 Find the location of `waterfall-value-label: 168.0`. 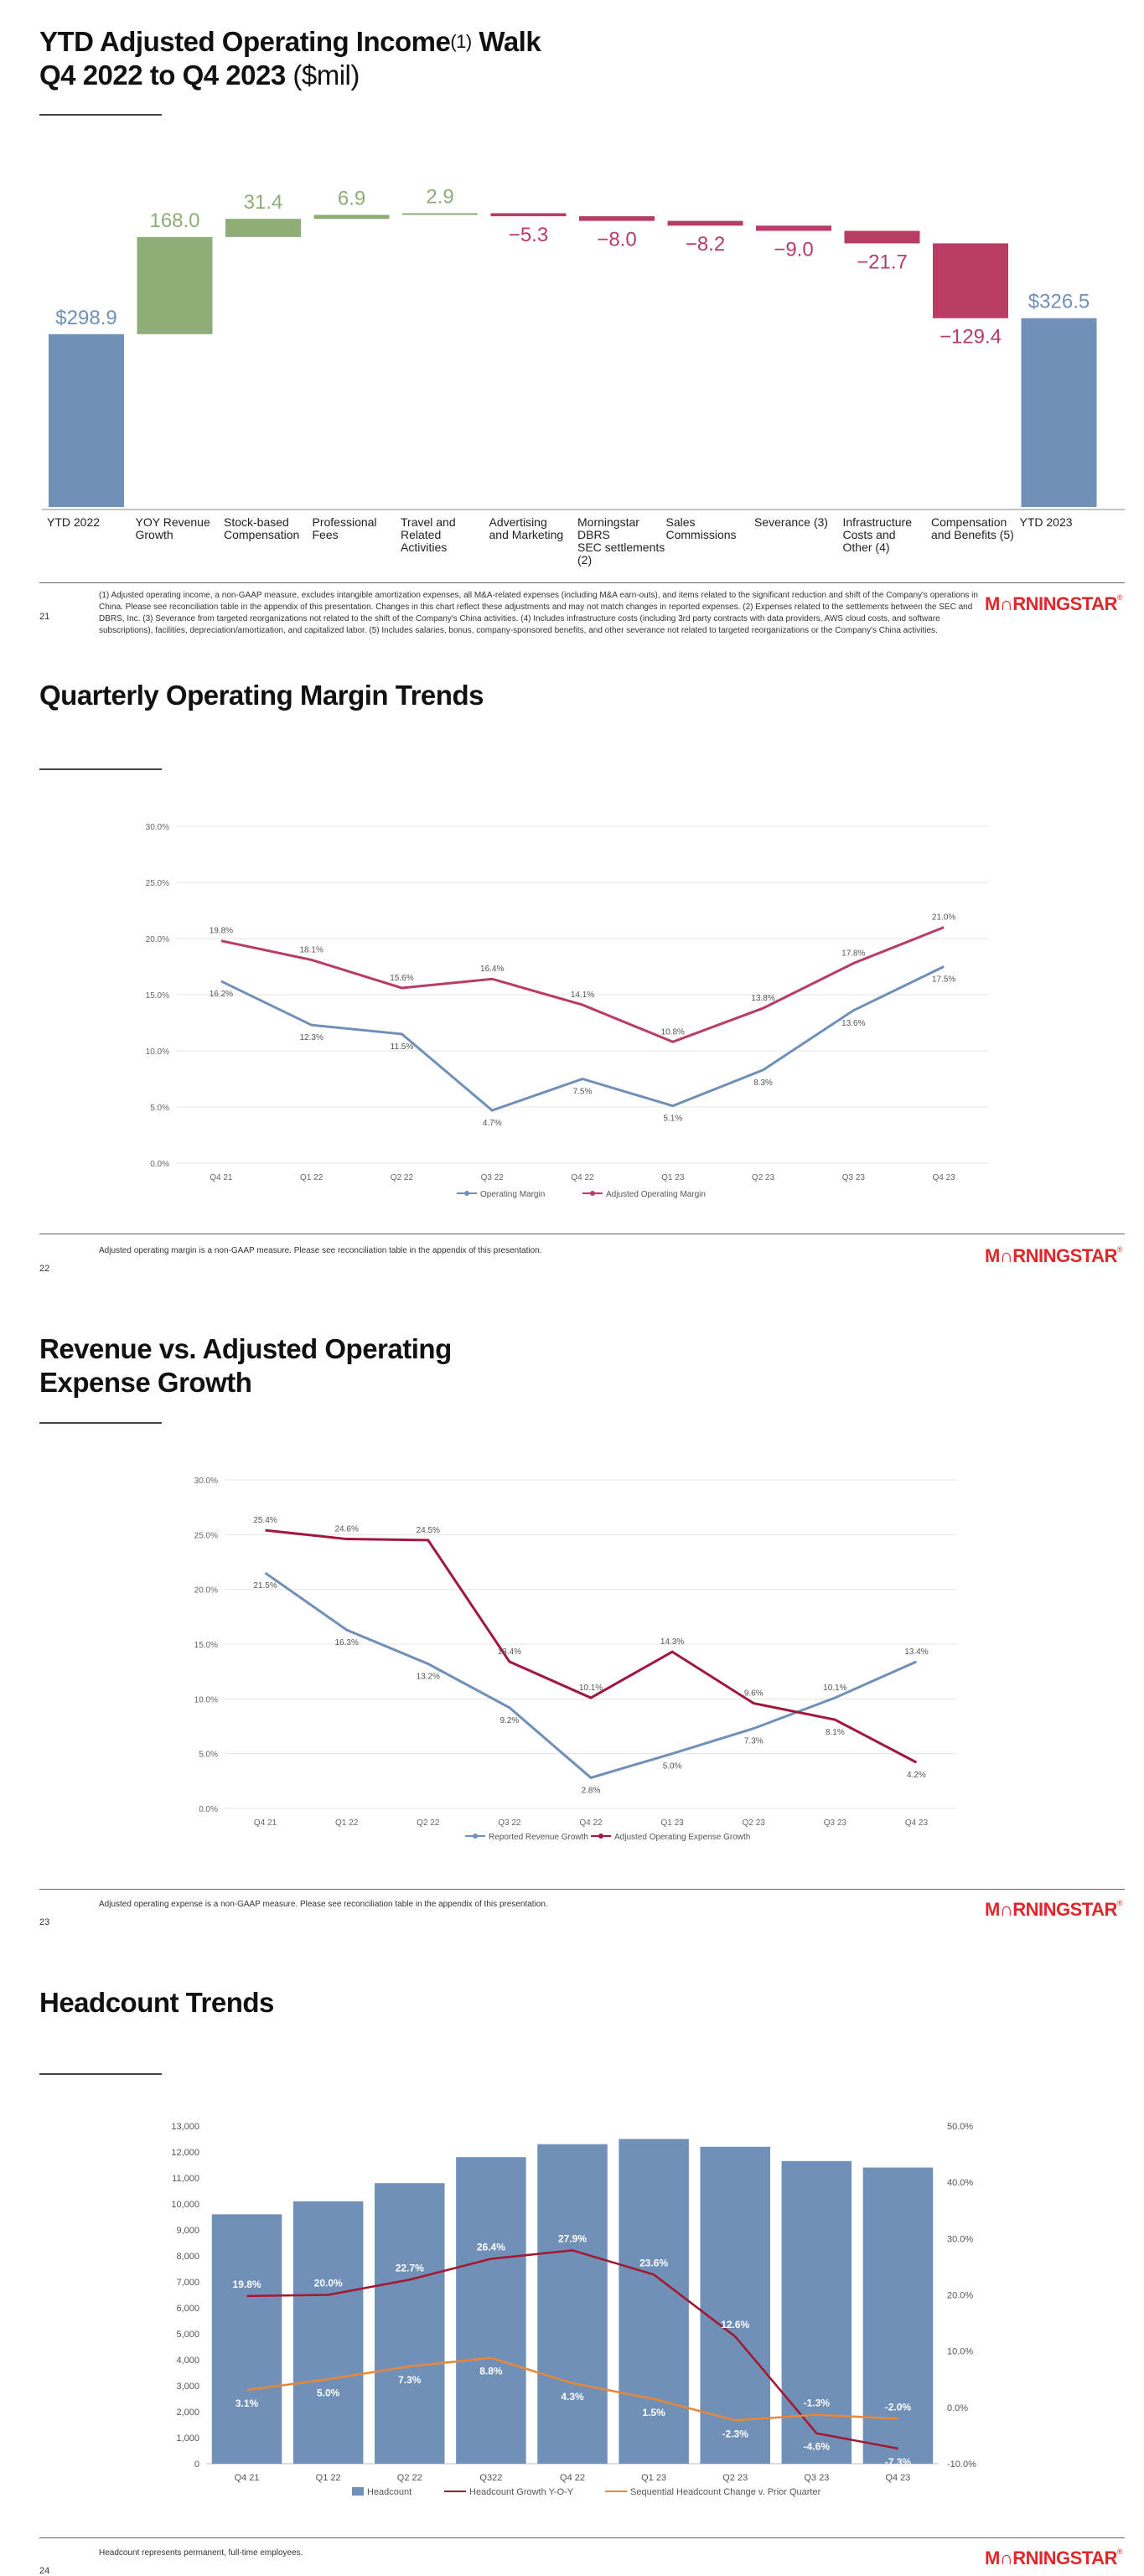

waterfall-value-label: 168.0 is located at coordinates (174, 220).